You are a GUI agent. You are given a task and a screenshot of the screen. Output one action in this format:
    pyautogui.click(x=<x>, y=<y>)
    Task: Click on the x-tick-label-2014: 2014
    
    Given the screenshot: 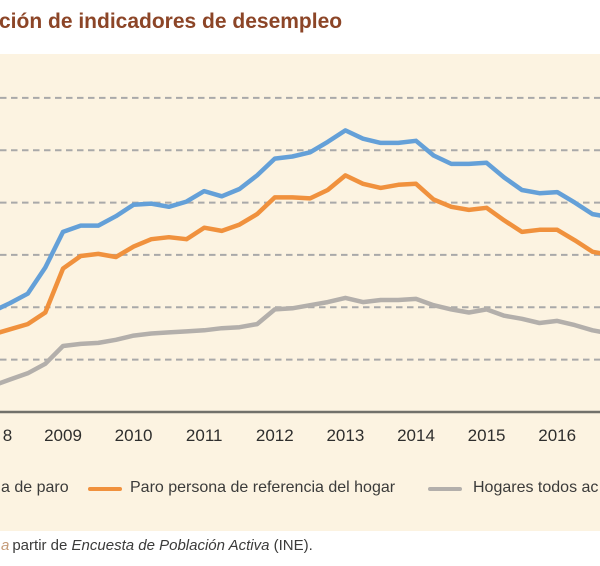 What is the action you would take?
    pyautogui.click(x=416, y=435)
    